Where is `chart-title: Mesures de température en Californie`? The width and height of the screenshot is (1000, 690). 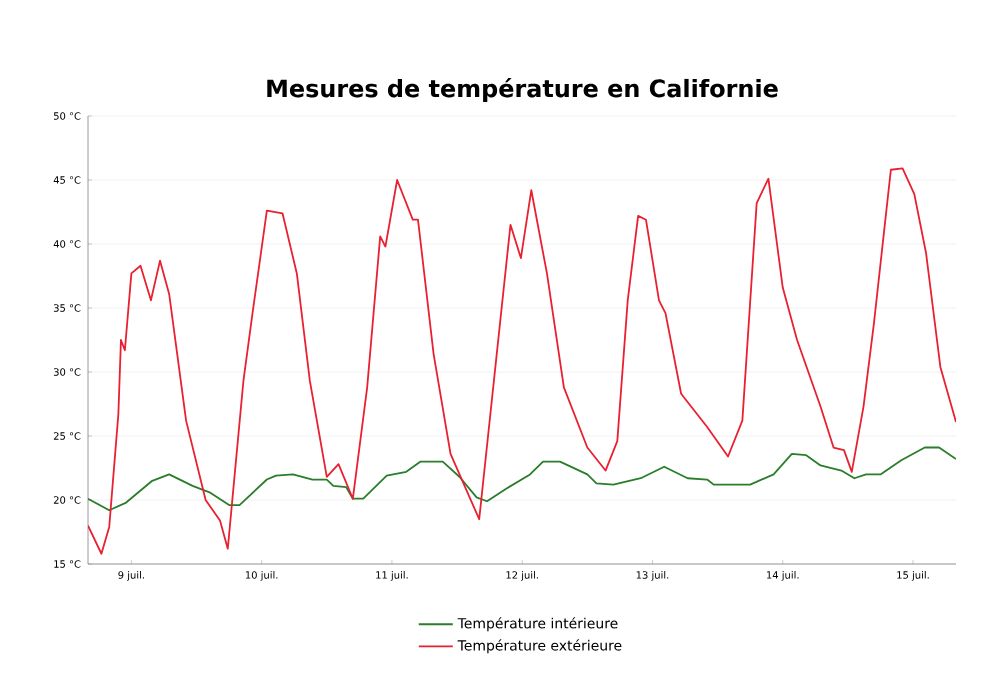
chart-title: Mesures de température en Californie is located at coordinates (522, 90).